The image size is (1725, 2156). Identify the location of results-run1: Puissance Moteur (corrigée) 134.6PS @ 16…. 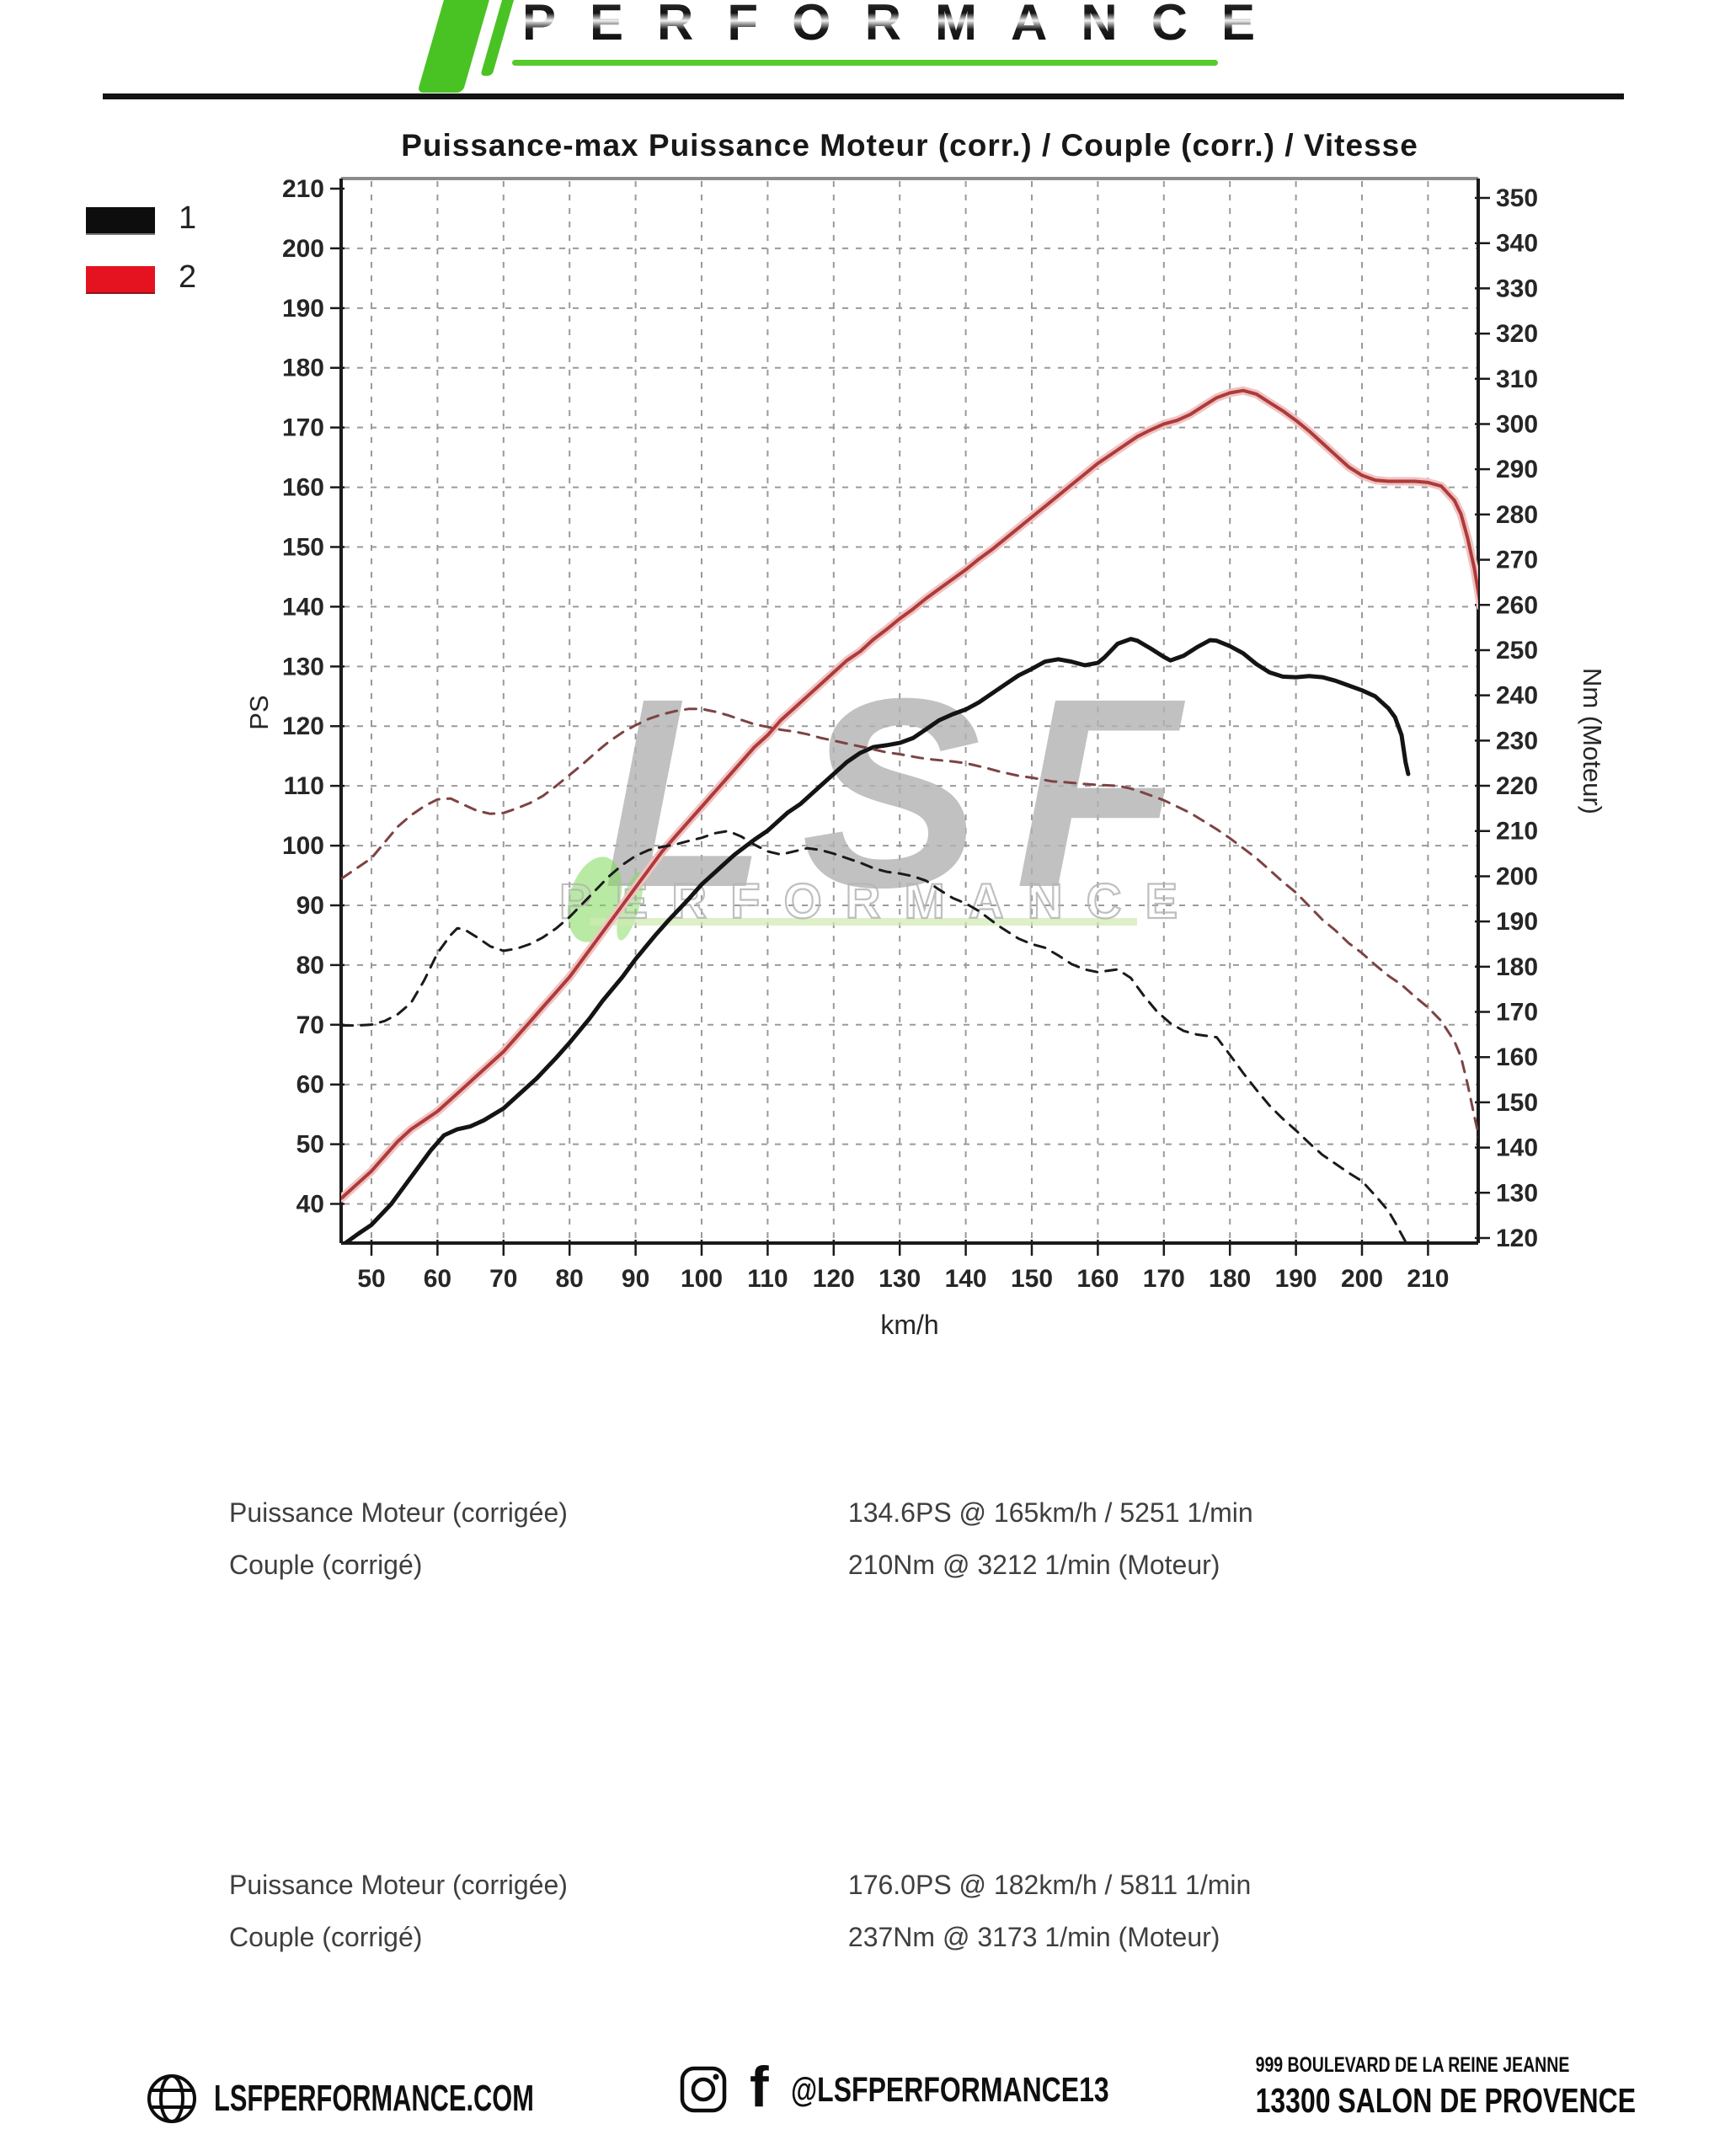
(741, 1549).